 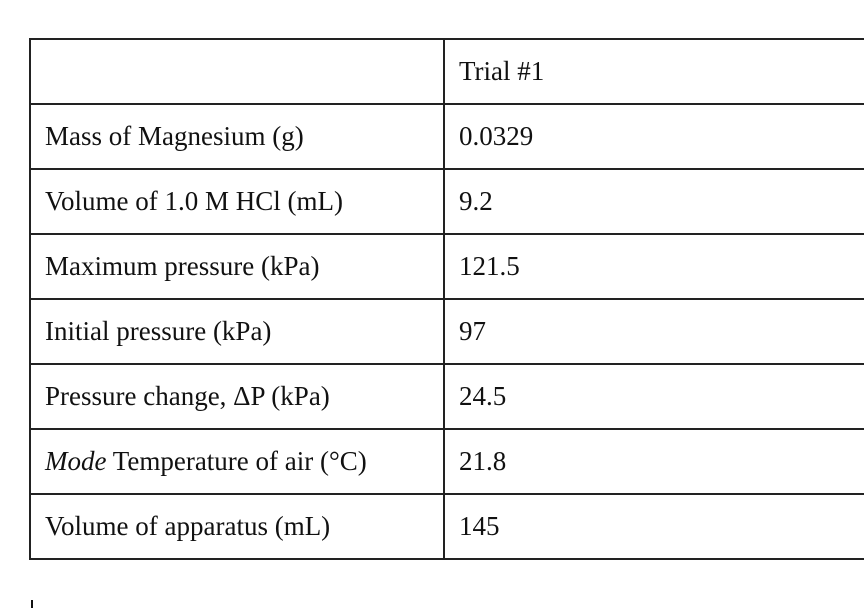 What do you see at coordinates (653, 526) in the screenshot?
I see `value-cell: 145` at bounding box center [653, 526].